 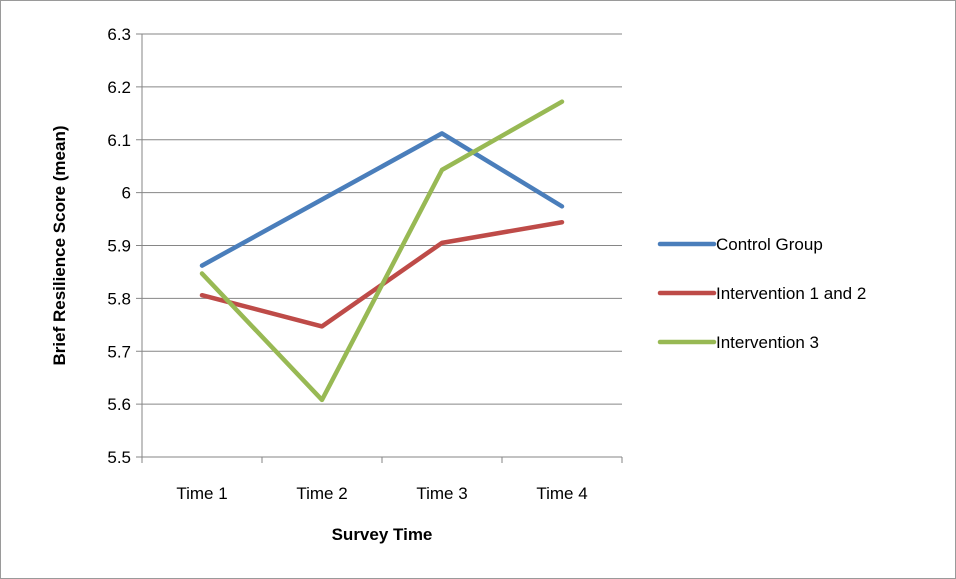 I want to click on y-tick-label: 6.2, so click(x=119, y=87).